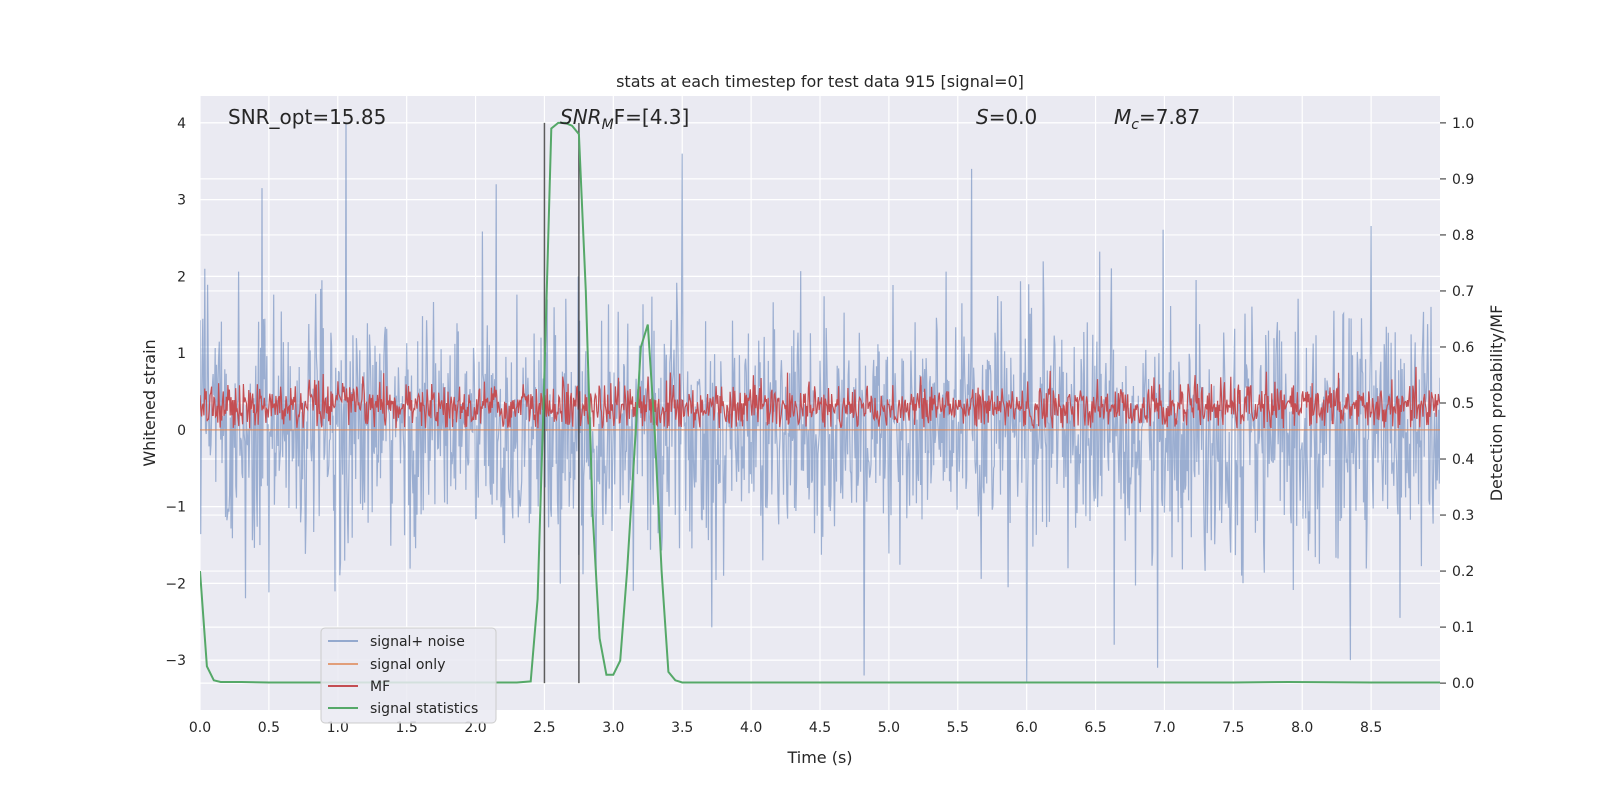 This screenshot has height=800, width=1600. What do you see at coordinates (181, 354) in the screenshot?
I see `y-tick-label: 1` at bounding box center [181, 354].